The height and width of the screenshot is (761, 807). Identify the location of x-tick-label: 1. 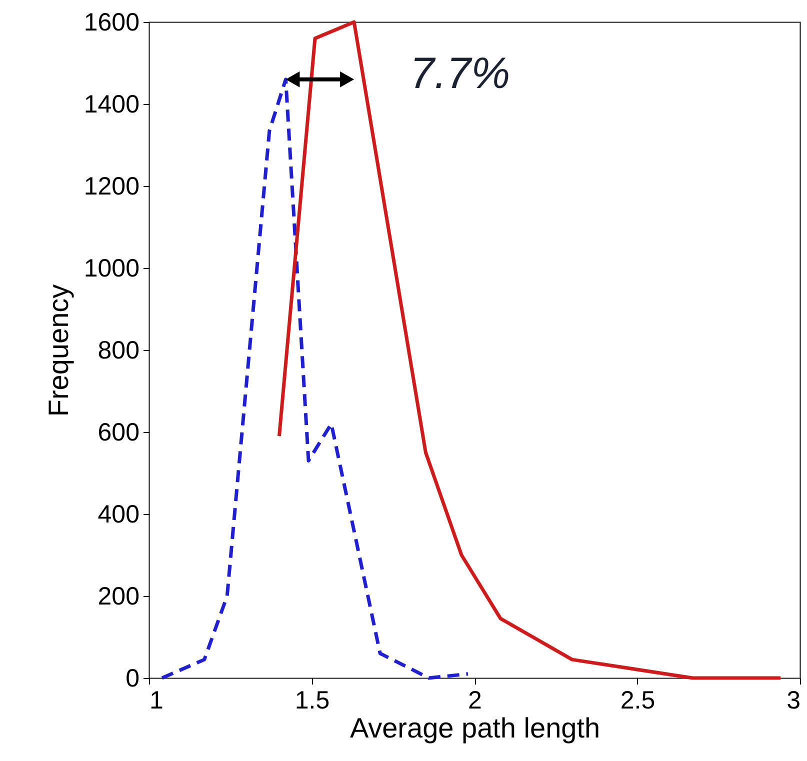
(157, 700).